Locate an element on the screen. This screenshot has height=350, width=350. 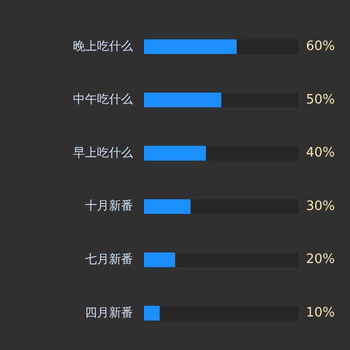
y-tick-label: 晚上吃什么 is located at coordinates (103, 45).